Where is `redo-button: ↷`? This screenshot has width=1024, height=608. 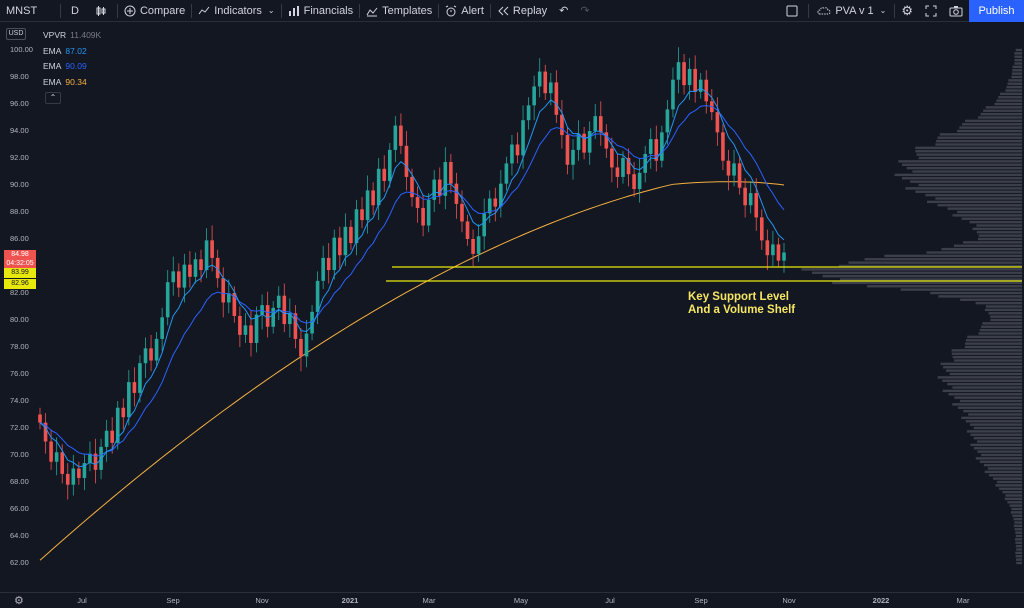
redo-button: ↷ is located at coordinates (584, 11).